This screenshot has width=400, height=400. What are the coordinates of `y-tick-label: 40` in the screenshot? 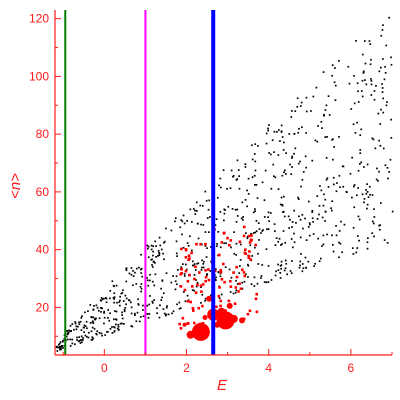 It's located at (43, 250).